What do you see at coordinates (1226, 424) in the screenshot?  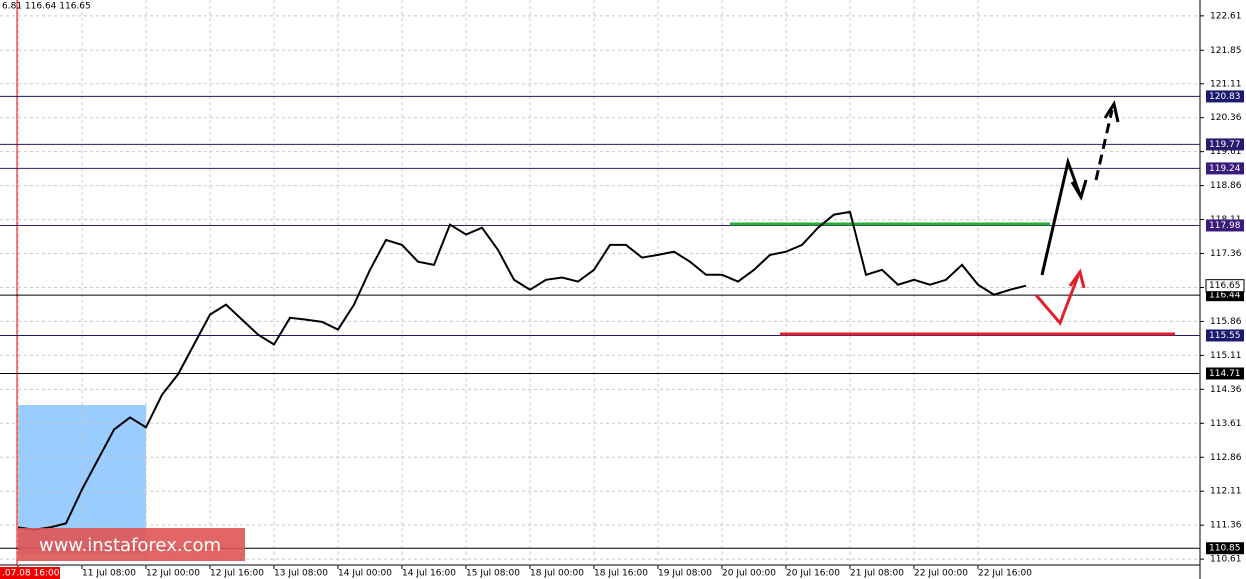 I see `y-tick-label: 113.61` at bounding box center [1226, 424].